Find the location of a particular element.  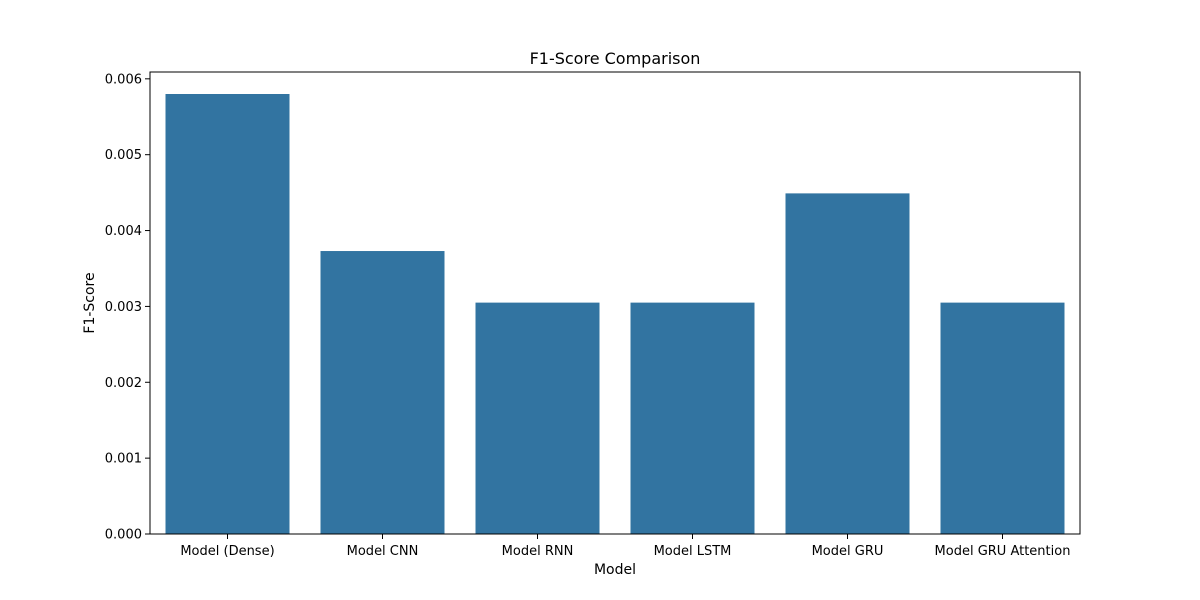

y-tick-label: 0.004 is located at coordinates (123, 231).